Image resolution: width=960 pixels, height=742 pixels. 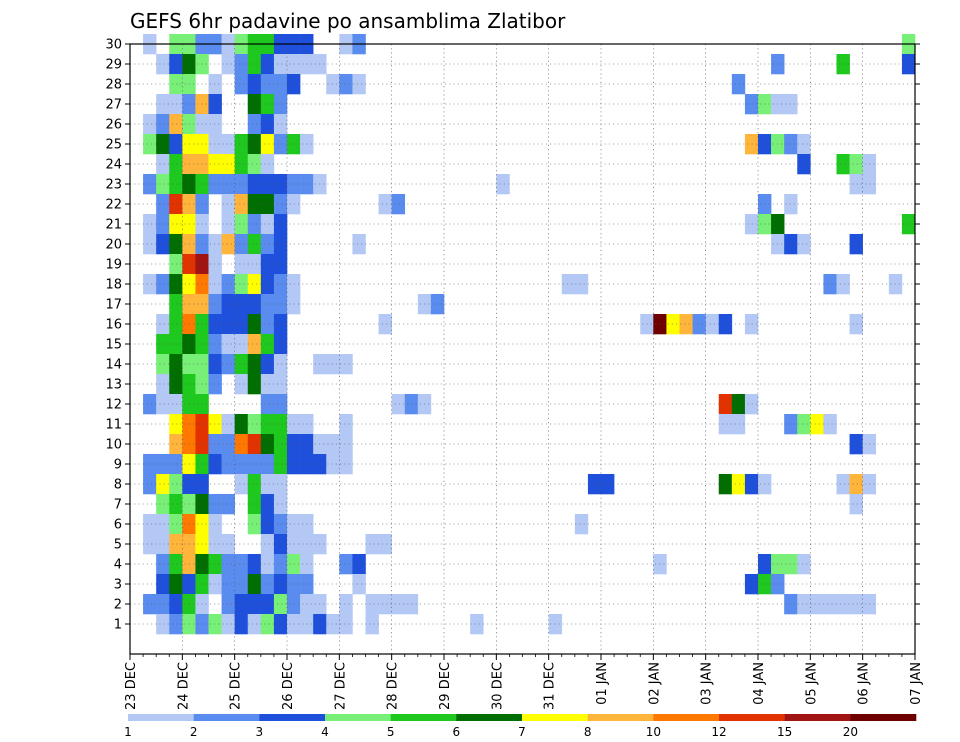 I want to click on x-tick-label: 27 DEC, so click(x=340, y=686).